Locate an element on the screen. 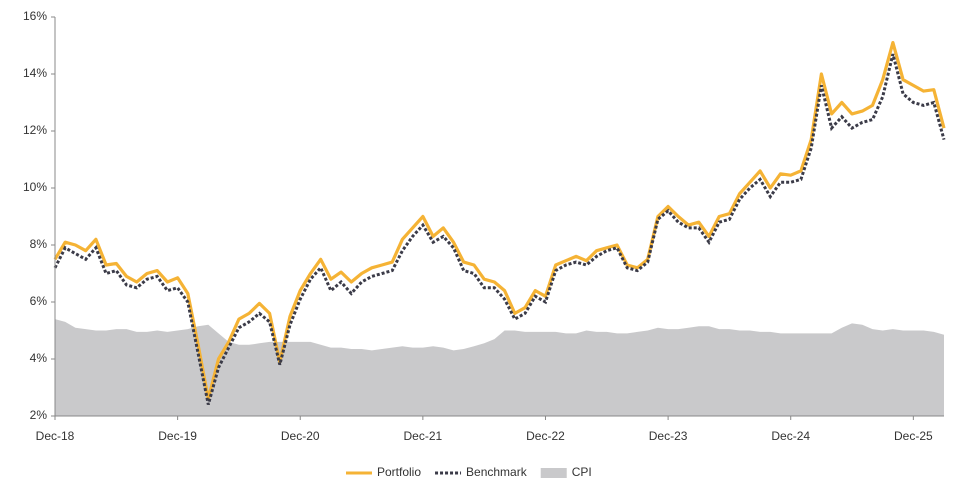 This screenshot has height=484, width=962. x-tick-label: Dec-19 is located at coordinates (177, 436).